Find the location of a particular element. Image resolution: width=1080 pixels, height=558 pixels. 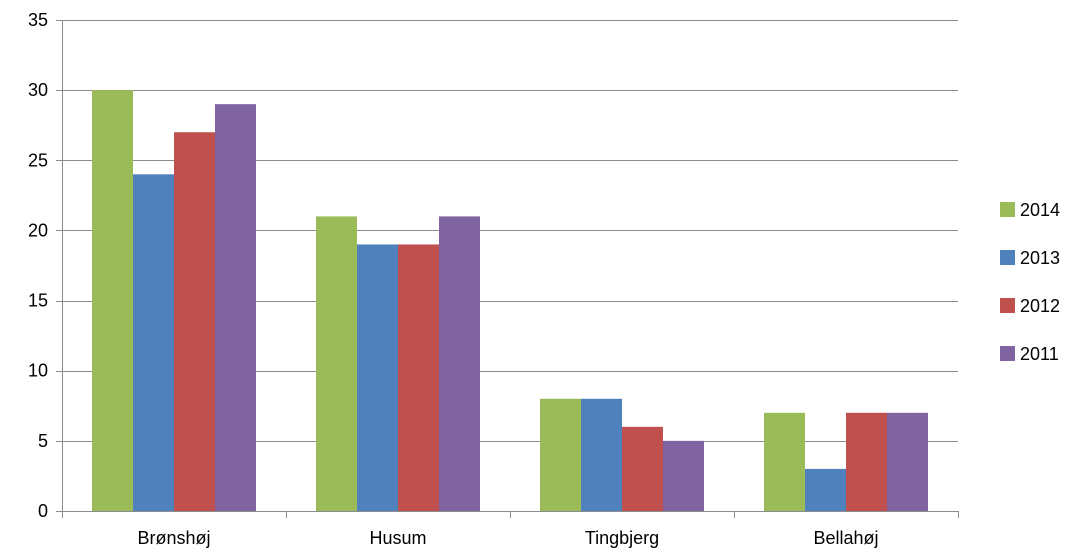

y-tick-label: 15 is located at coordinates (38, 301).